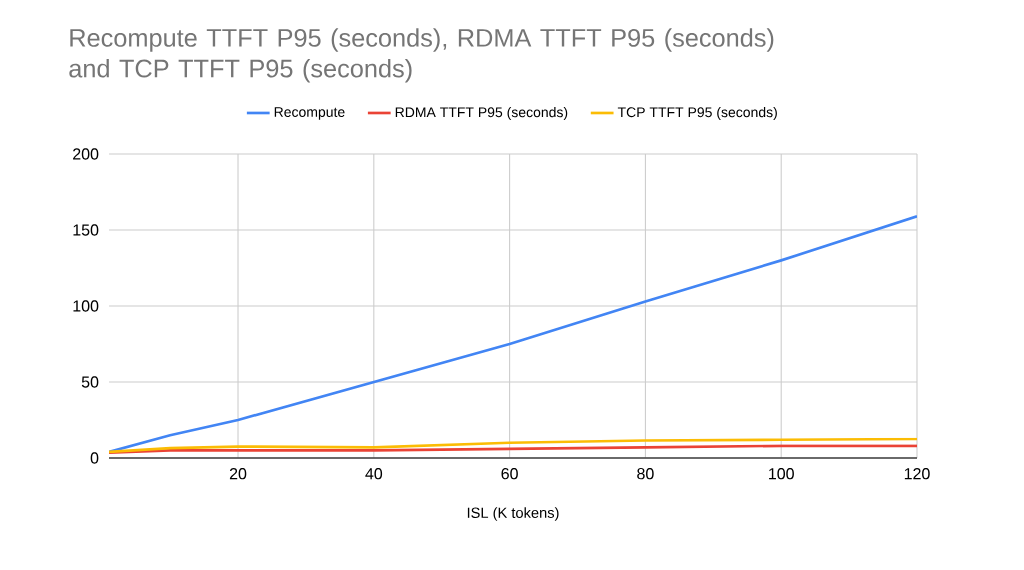 This screenshot has width=1024, height=570. I want to click on chart-title: Recompute TTFT P95 (seconds), RDMA TTFT P95 (seconds) and TCP TTFT P95 (seconds), so click(421, 55).